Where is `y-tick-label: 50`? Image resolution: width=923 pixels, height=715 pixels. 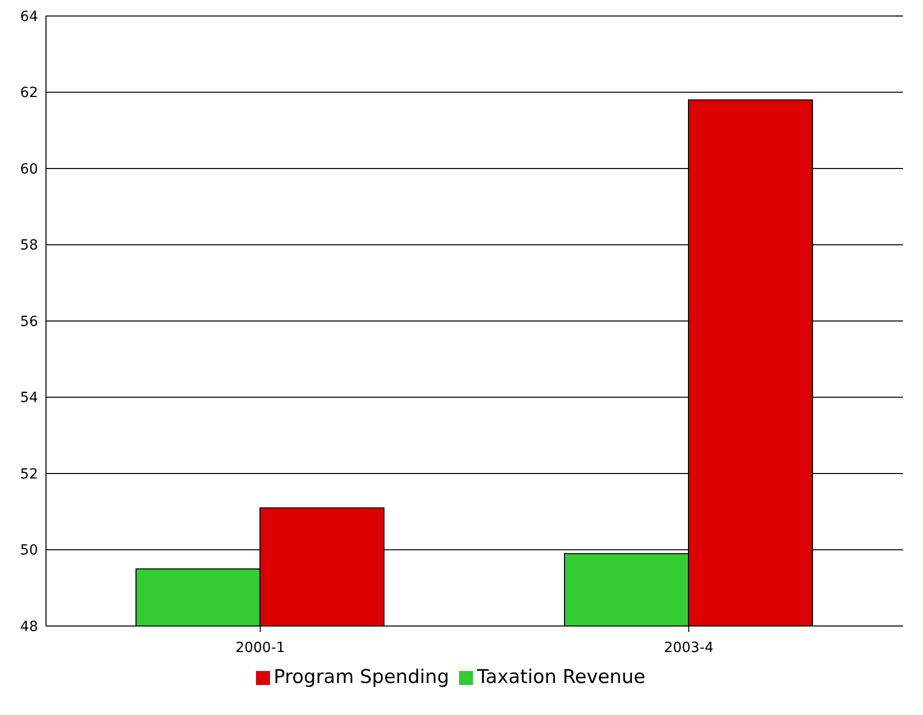 y-tick-label: 50 is located at coordinates (29, 550).